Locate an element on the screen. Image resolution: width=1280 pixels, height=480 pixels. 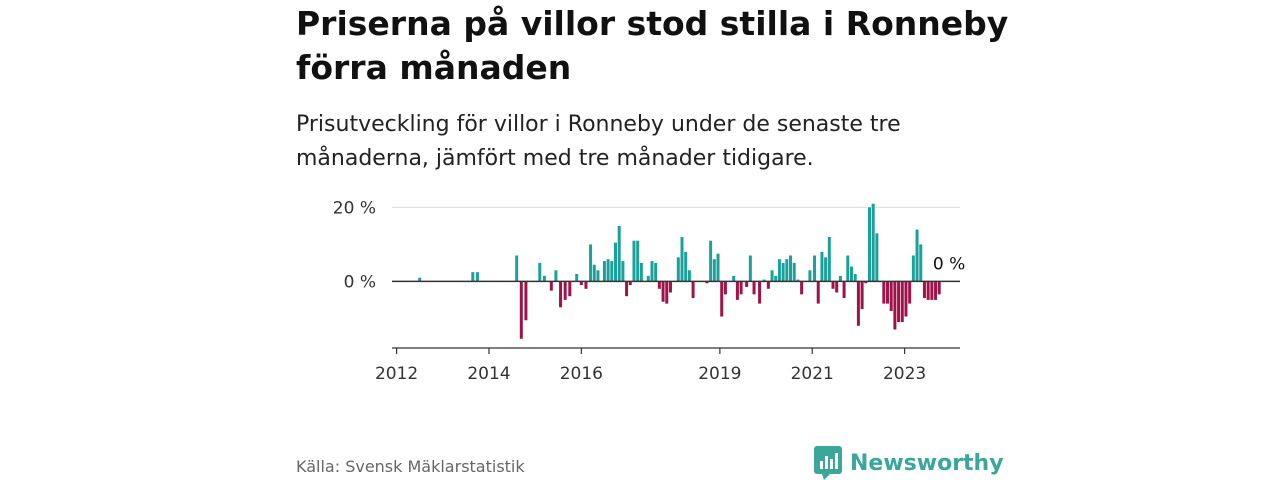
source-note: Källa: Svensk Mäklarstatistik is located at coordinates (410, 466).